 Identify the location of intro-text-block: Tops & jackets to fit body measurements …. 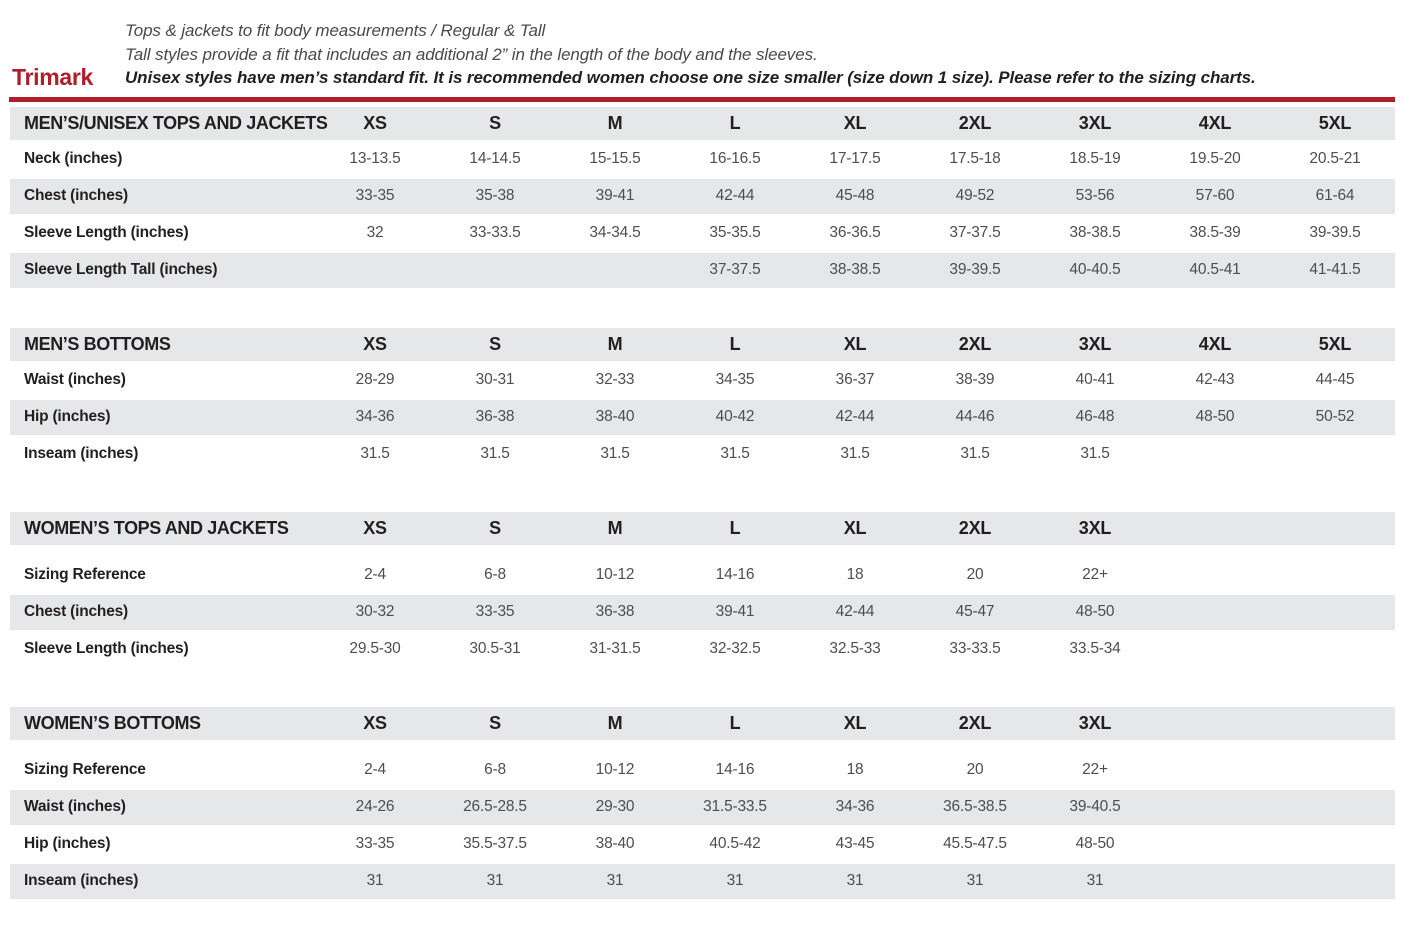
(702, 45).